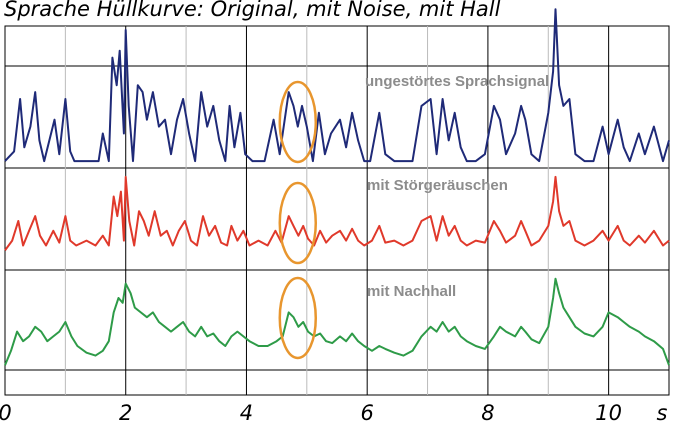  What do you see at coordinates (6, 412) in the screenshot?
I see `x-tick-label: 0` at bounding box center [6, 412].